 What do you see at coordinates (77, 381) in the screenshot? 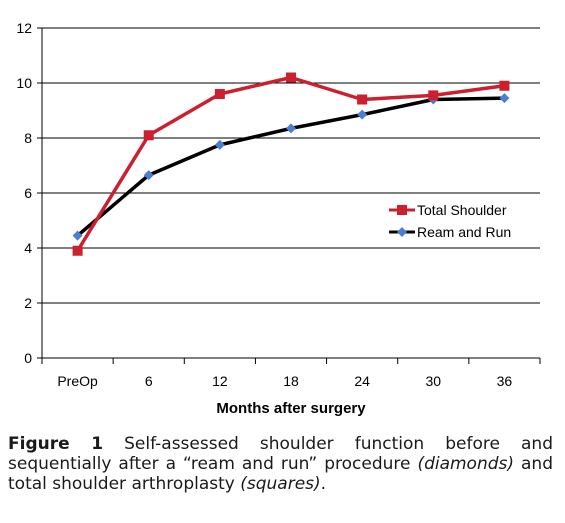
I see `x-tick-label: PreOp` at bounding box center [77, 381].